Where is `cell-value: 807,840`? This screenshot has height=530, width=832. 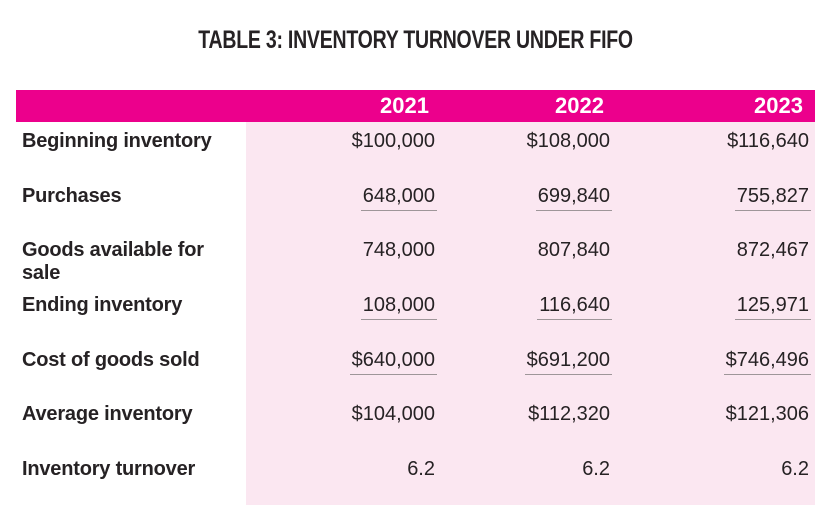
cell-value: 807,840 is located at coordinates (528, 259).